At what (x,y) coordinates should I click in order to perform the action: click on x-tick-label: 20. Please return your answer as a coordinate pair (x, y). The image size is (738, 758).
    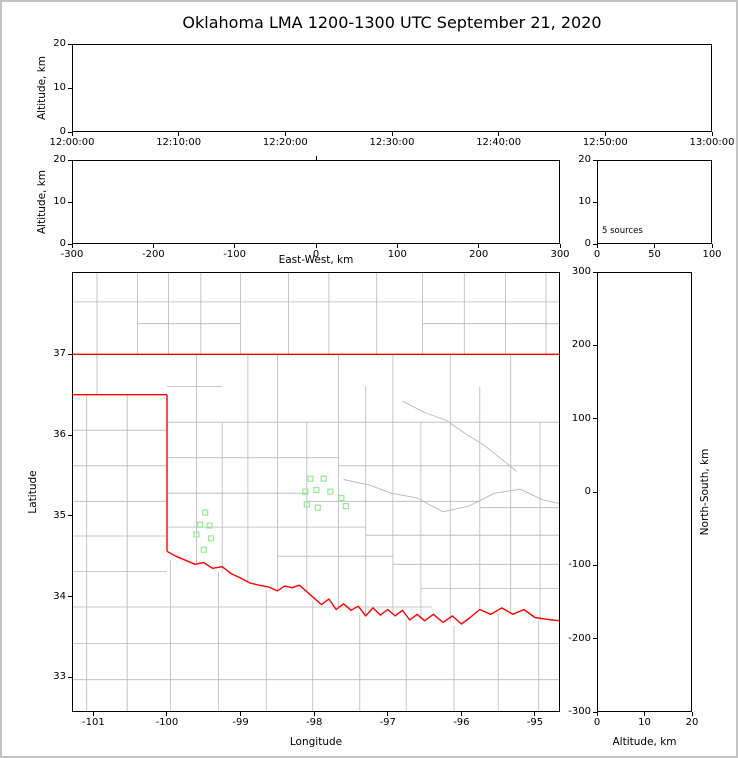
    Looking at the image, I should click on (692, 722).